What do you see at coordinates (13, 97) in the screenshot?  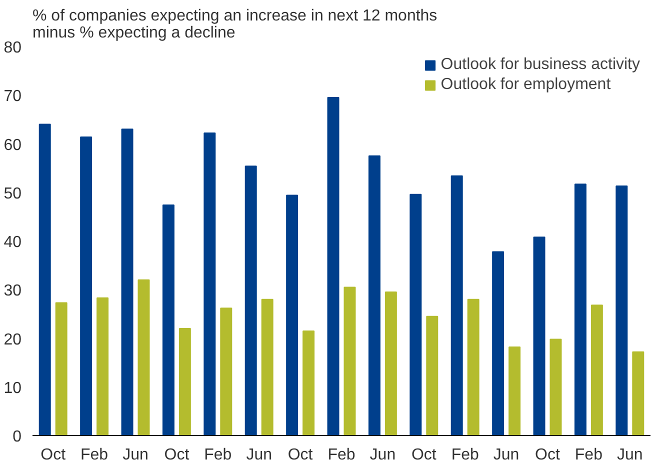 I see `y-tick-label: 70` at bounding box center [13, 97].